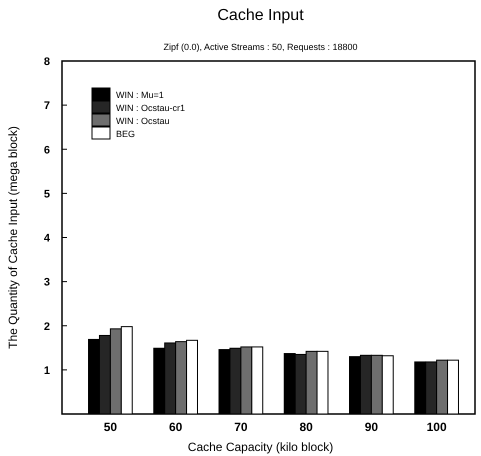 Image resolution: width=481 pixels, height=456 pixels. What do you see at coordinates (47, 106) in the screenshot?
I see `y-tick-label: 7` at bounding box center [47, 106].